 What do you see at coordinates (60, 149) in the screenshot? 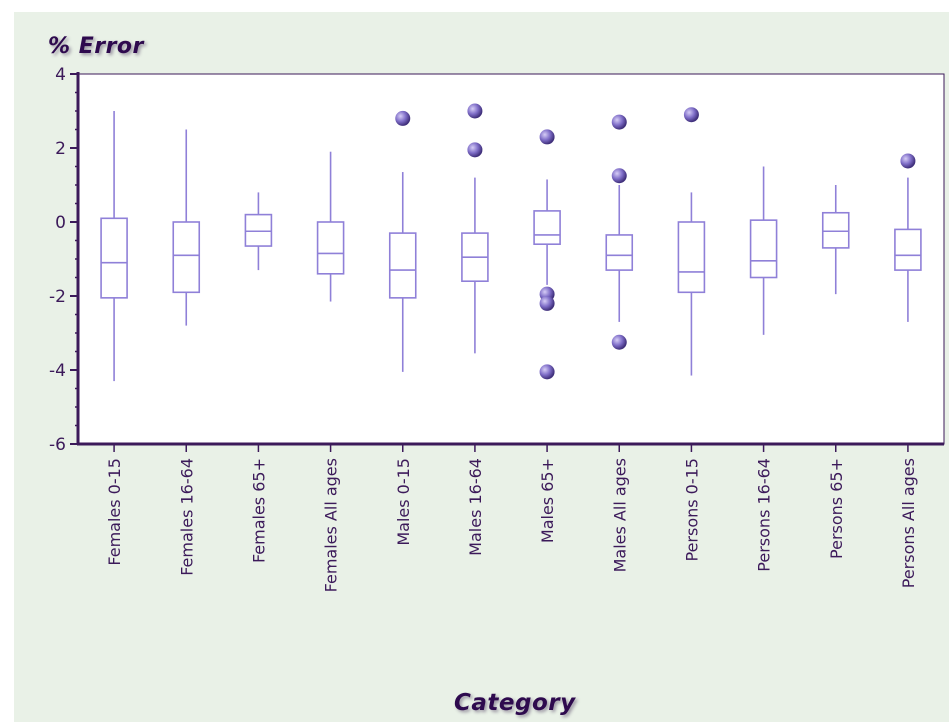
I see `y-tick-label: 2` at bounding box center [60, 149].